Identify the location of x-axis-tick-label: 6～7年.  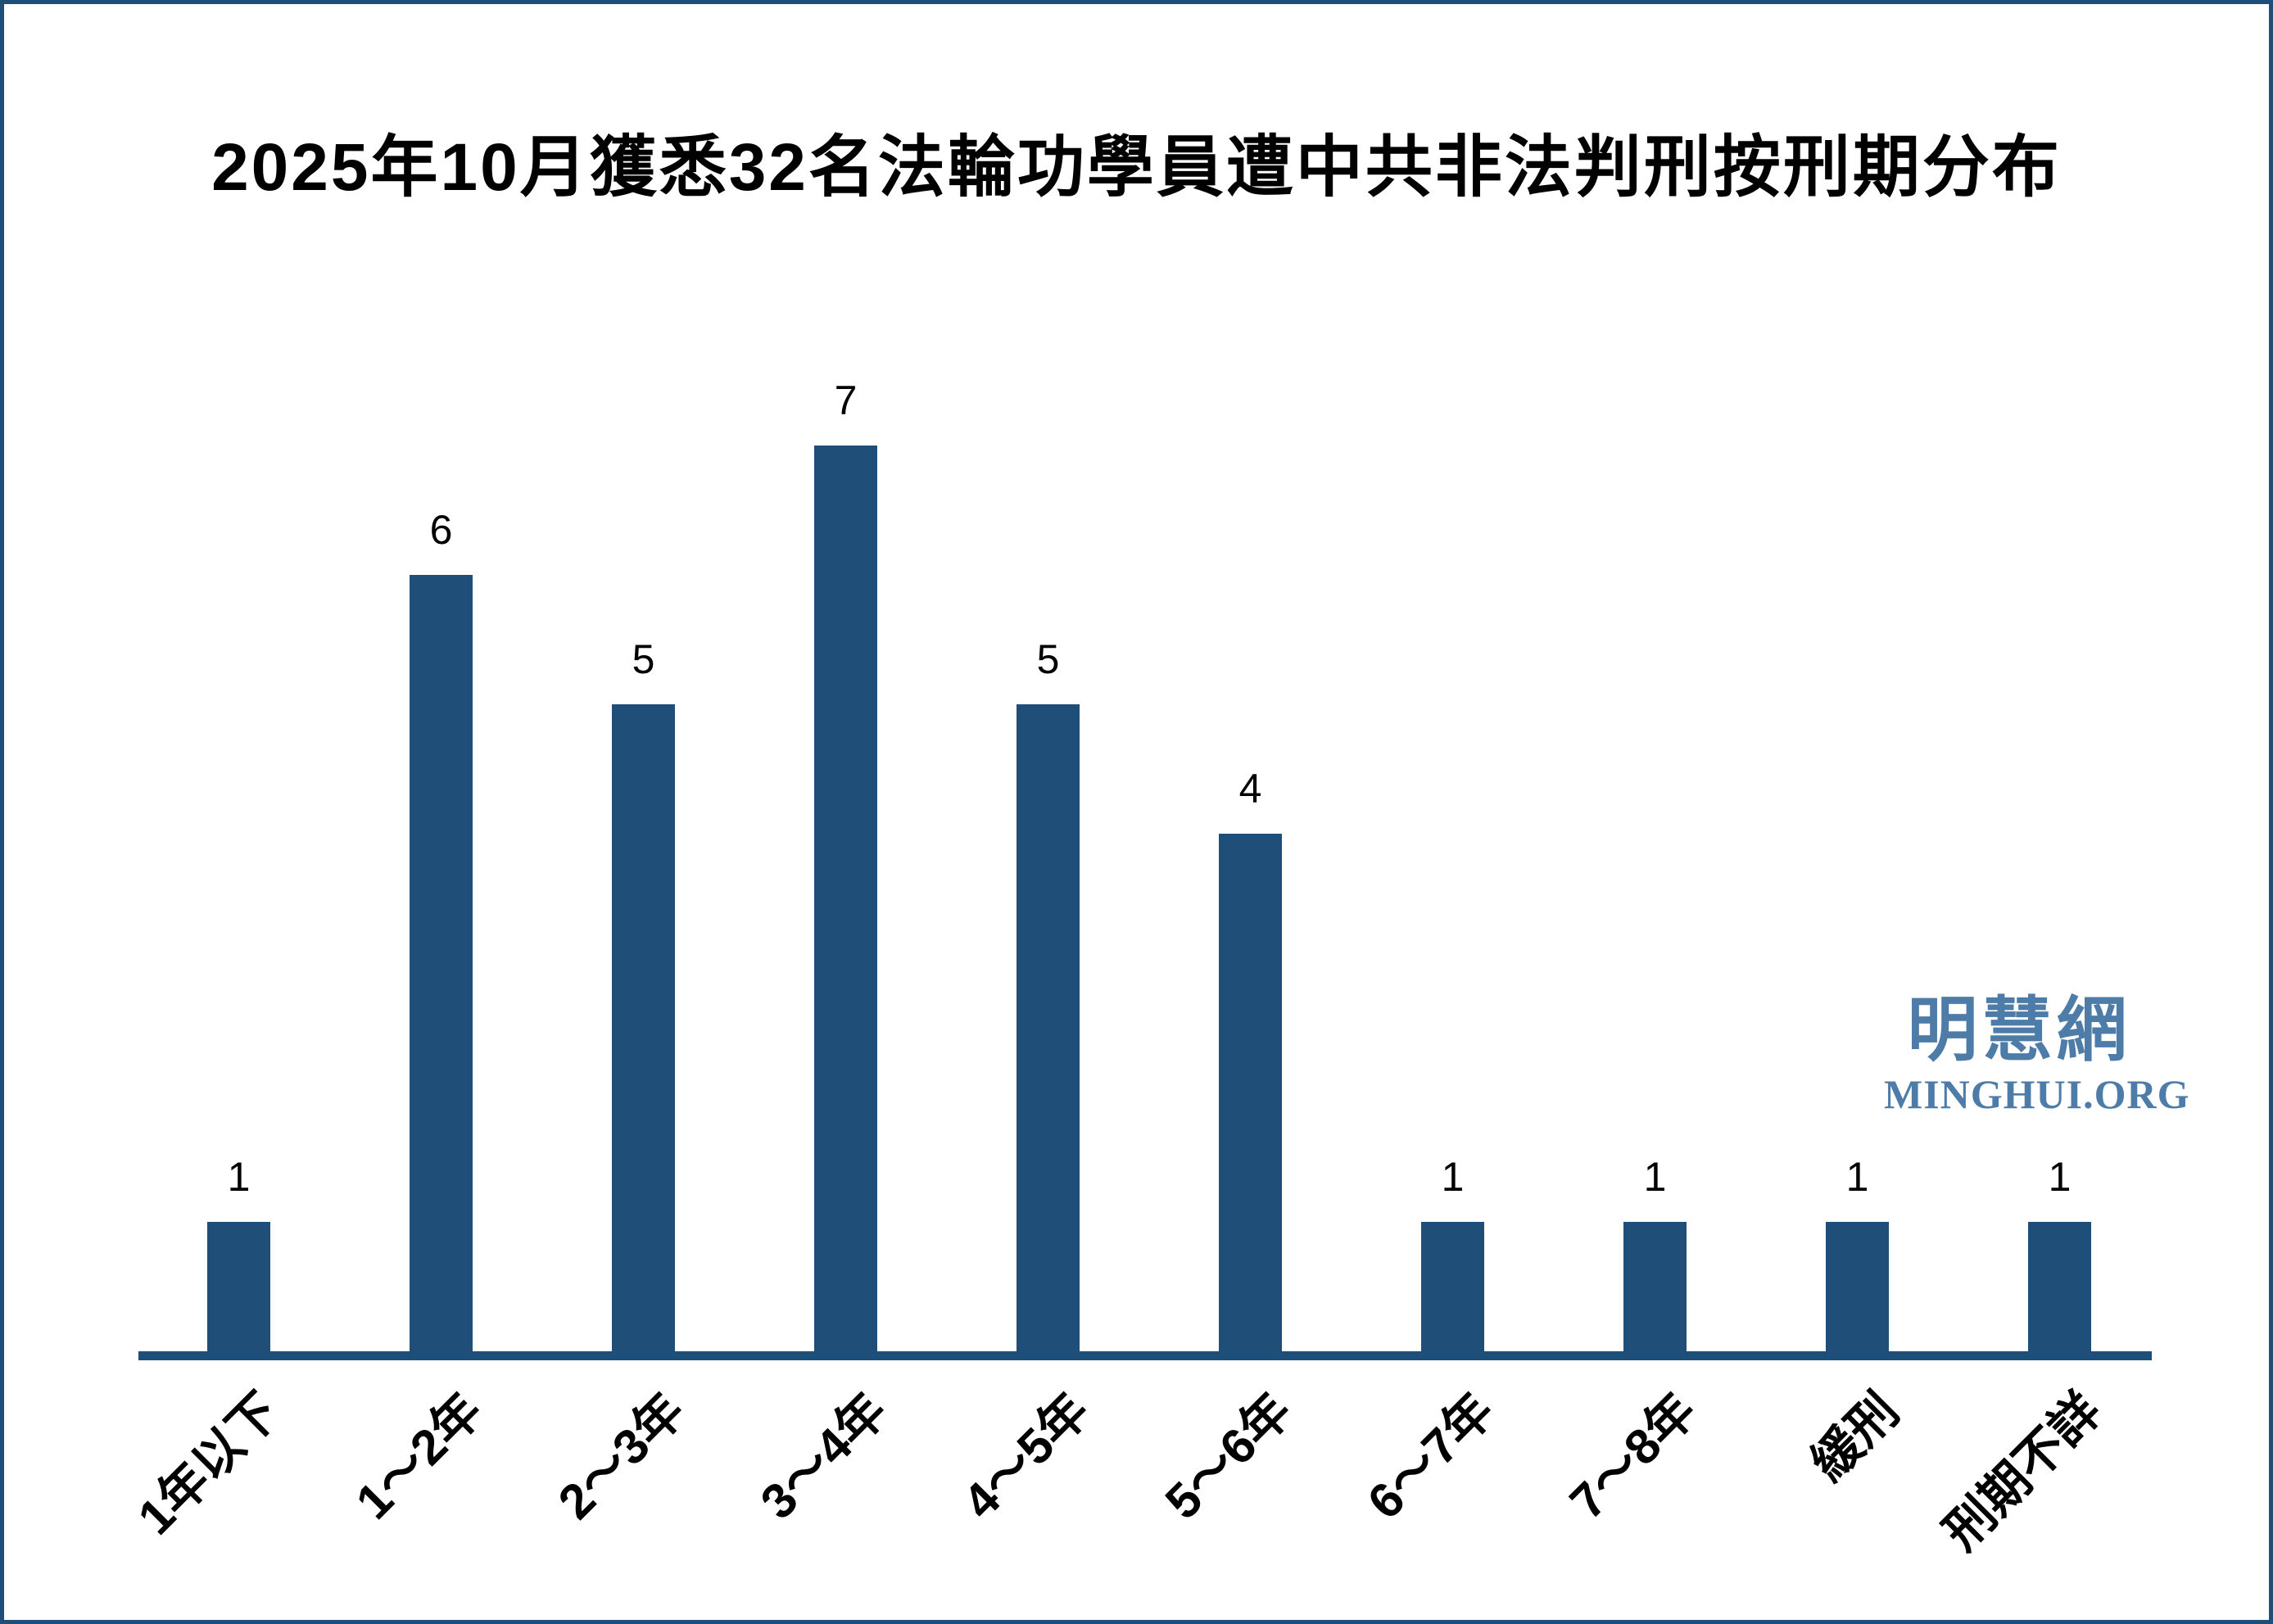
(1430, 1456).